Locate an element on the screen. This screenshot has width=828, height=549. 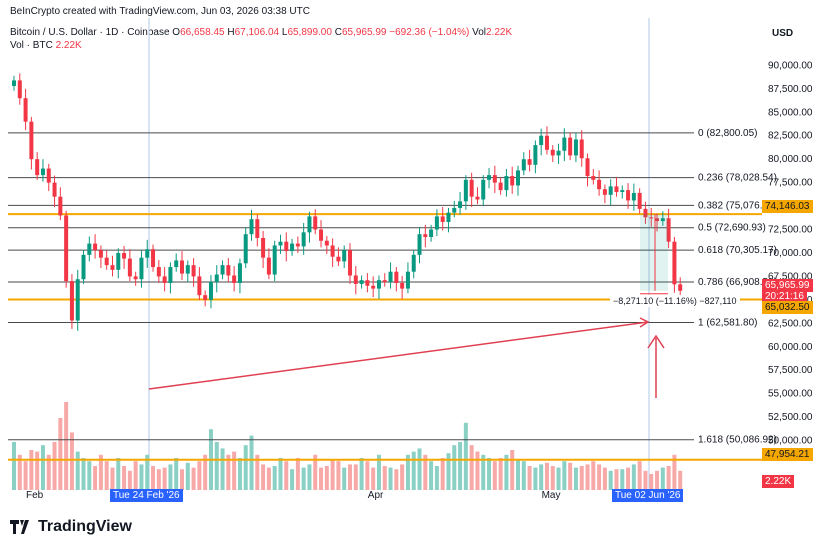
volume-label: Vol is located at coordinates (479, 32).